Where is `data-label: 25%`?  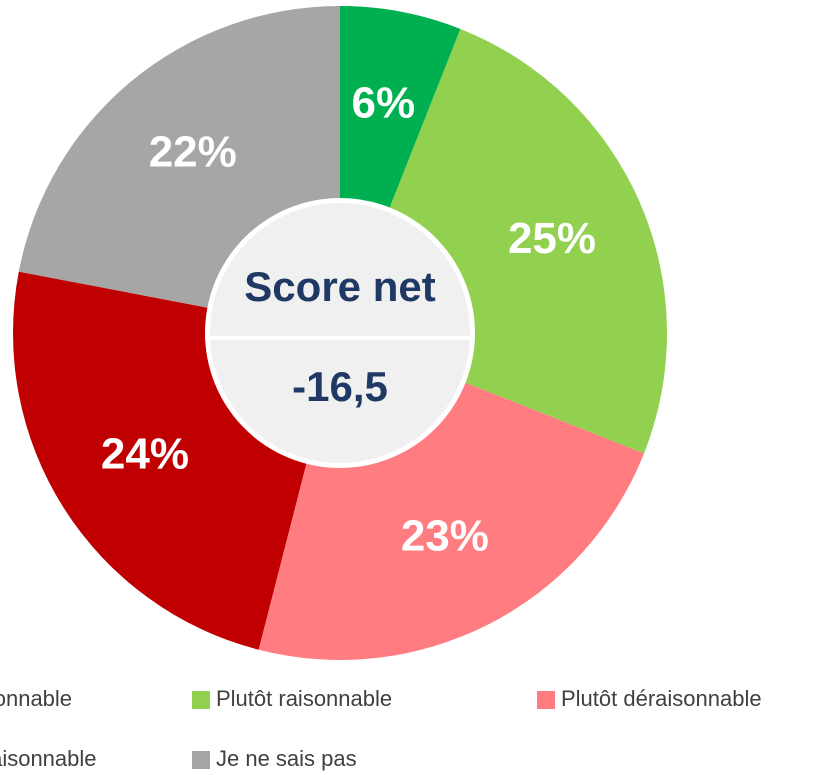 data-label: 25% is located at coordinates (552, 238).